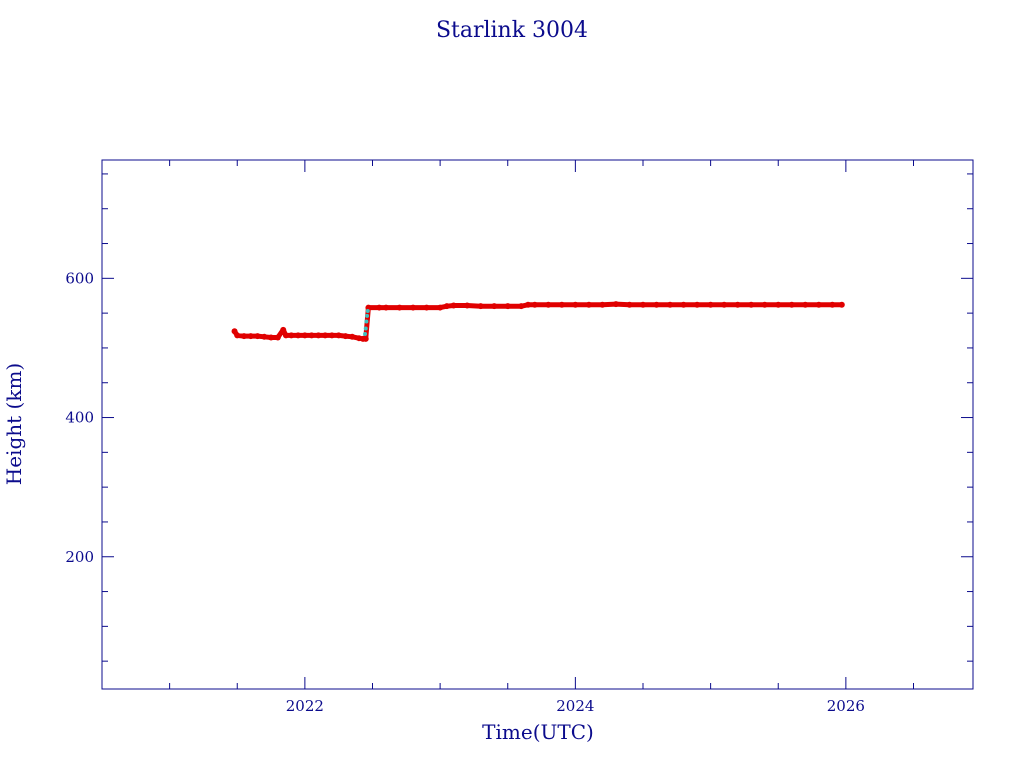 Image resolution: width=1024 pixels, height=768 pixels. Describe the element at coordinates (79, 278) in the screenshot. I see `y-tick-label: 600` at that location.